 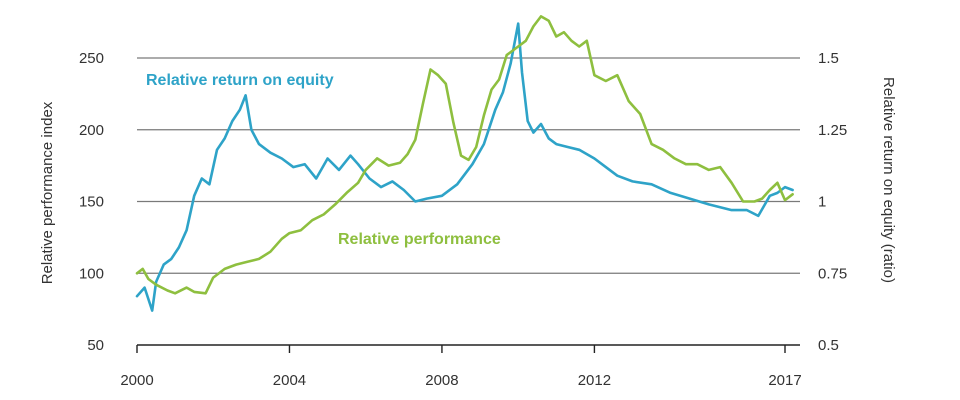 What do you see at coordinates (832, 273) in the screenshot?
I see `right-tick-label: 0.75` at bounding box center [832, 273].